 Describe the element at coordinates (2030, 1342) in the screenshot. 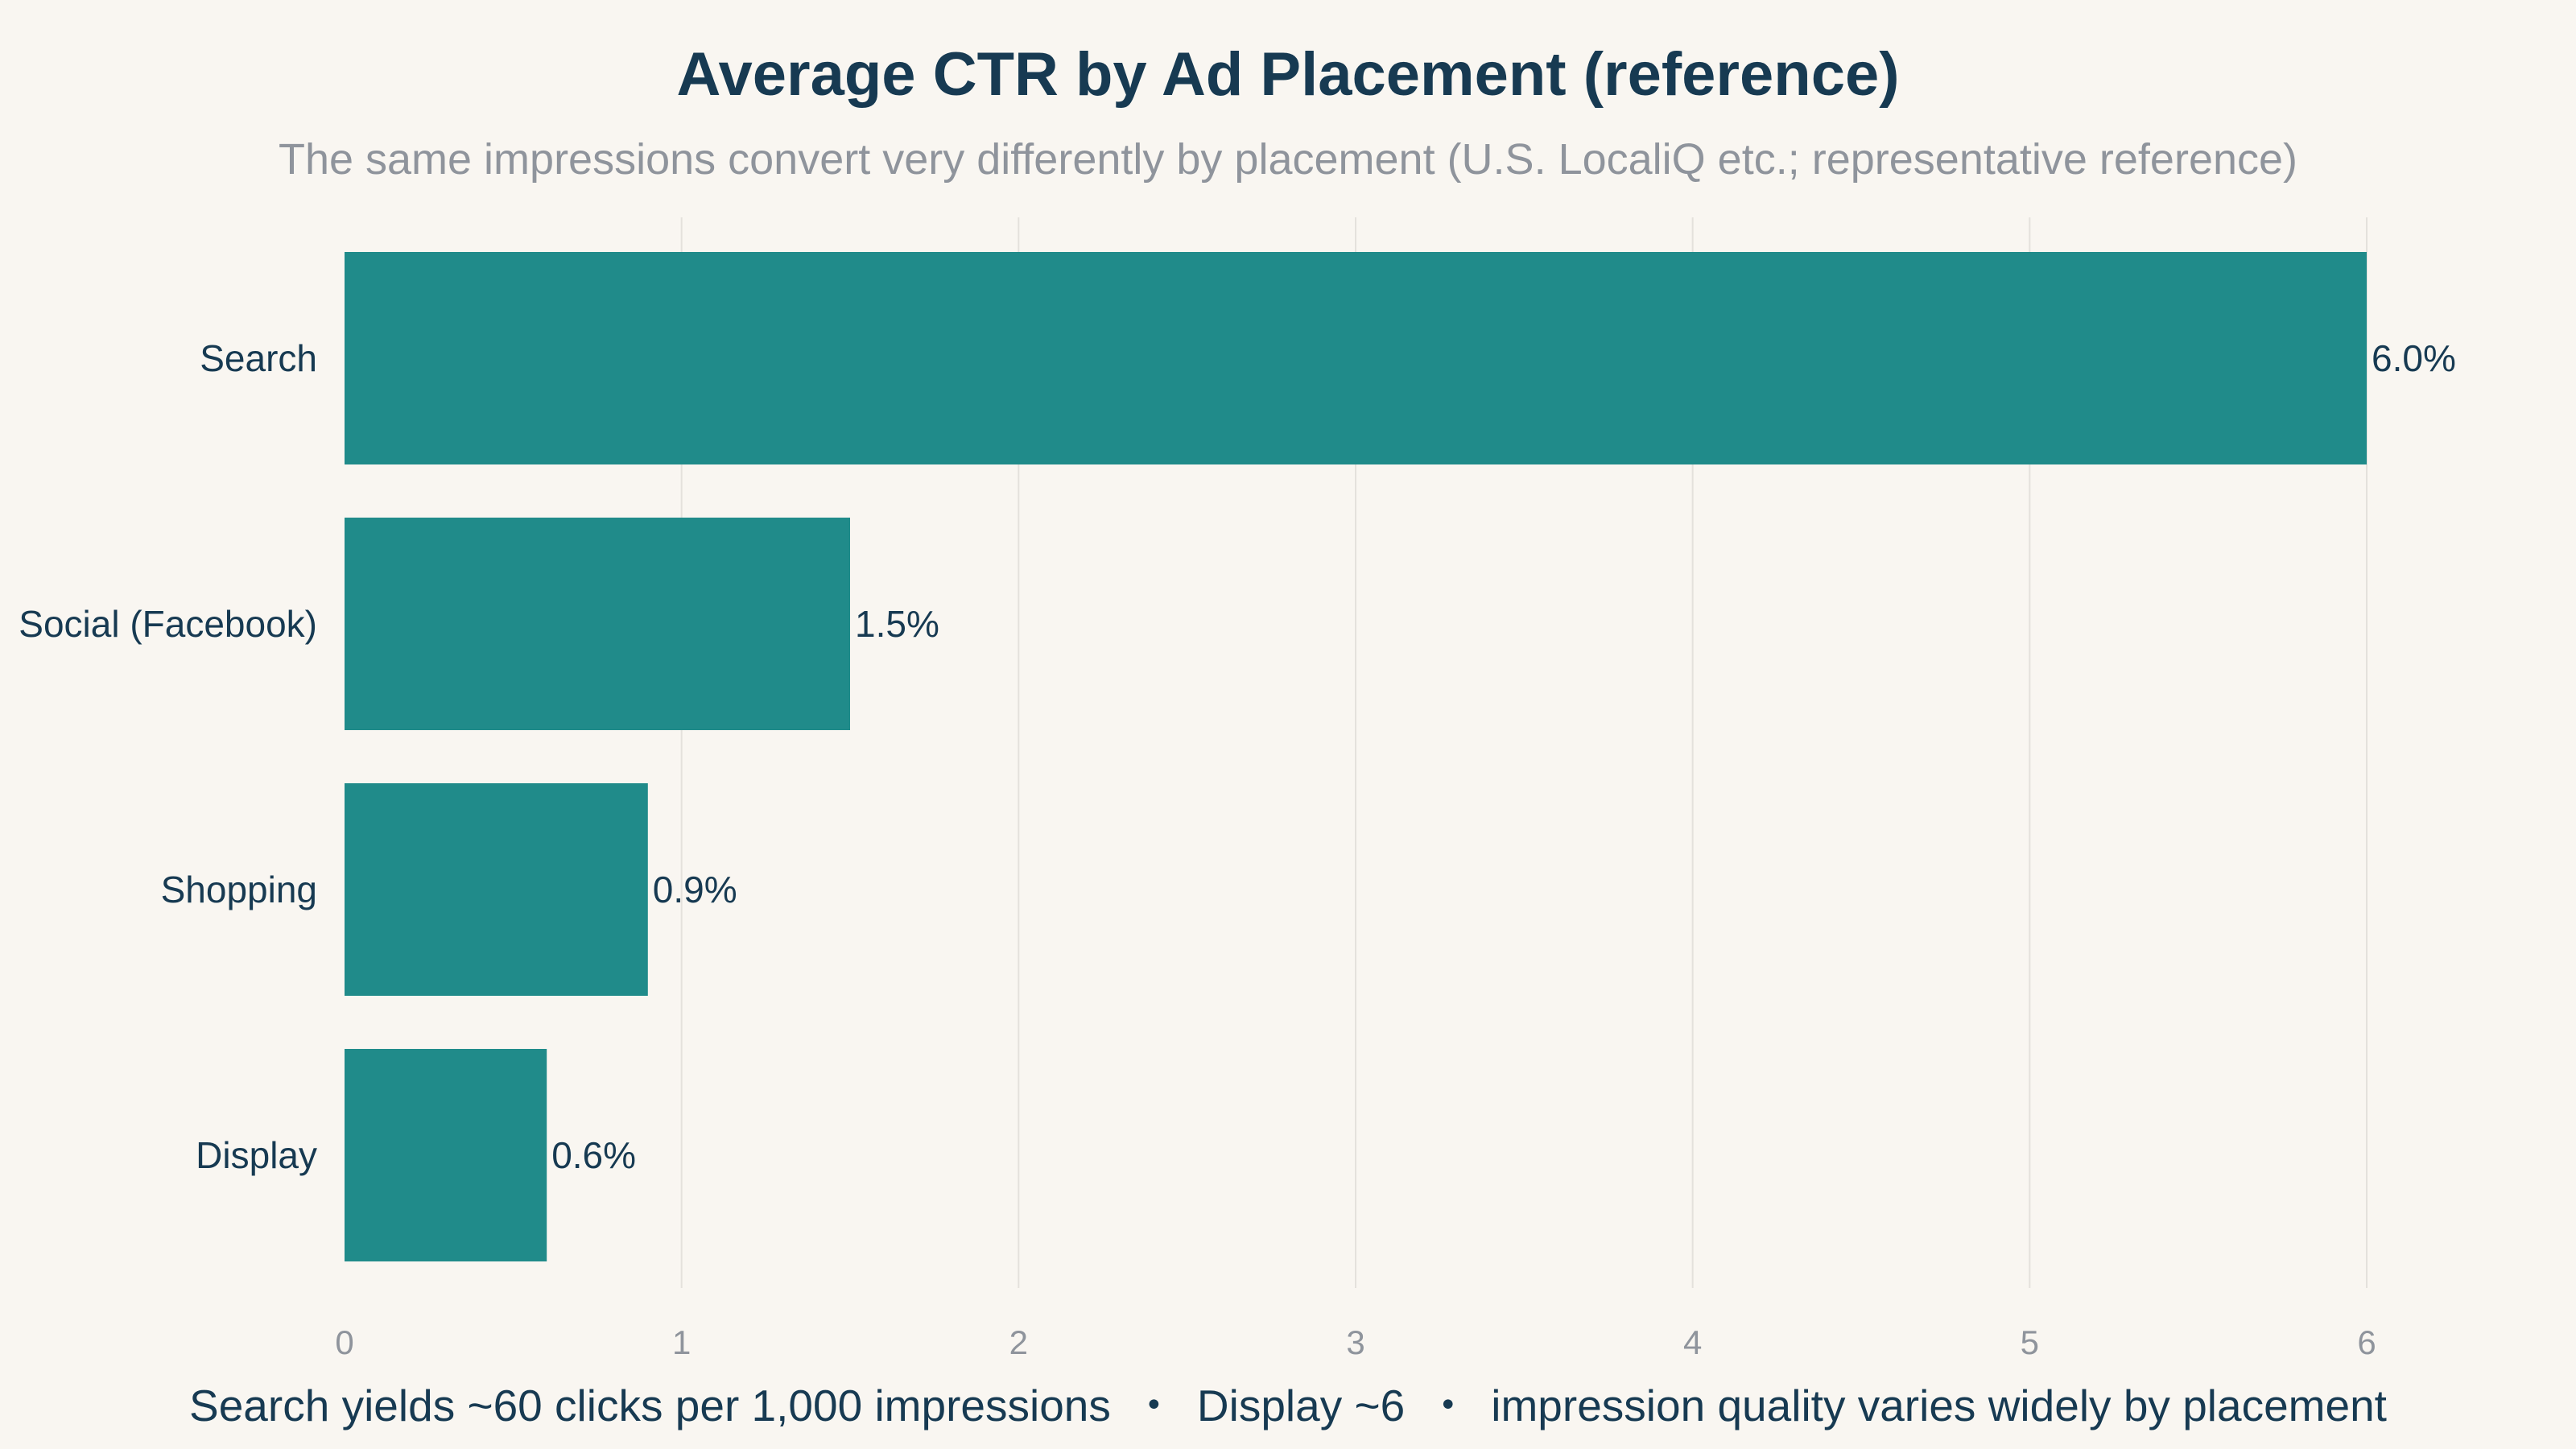

I see `x-tick-label: 5` at that location.